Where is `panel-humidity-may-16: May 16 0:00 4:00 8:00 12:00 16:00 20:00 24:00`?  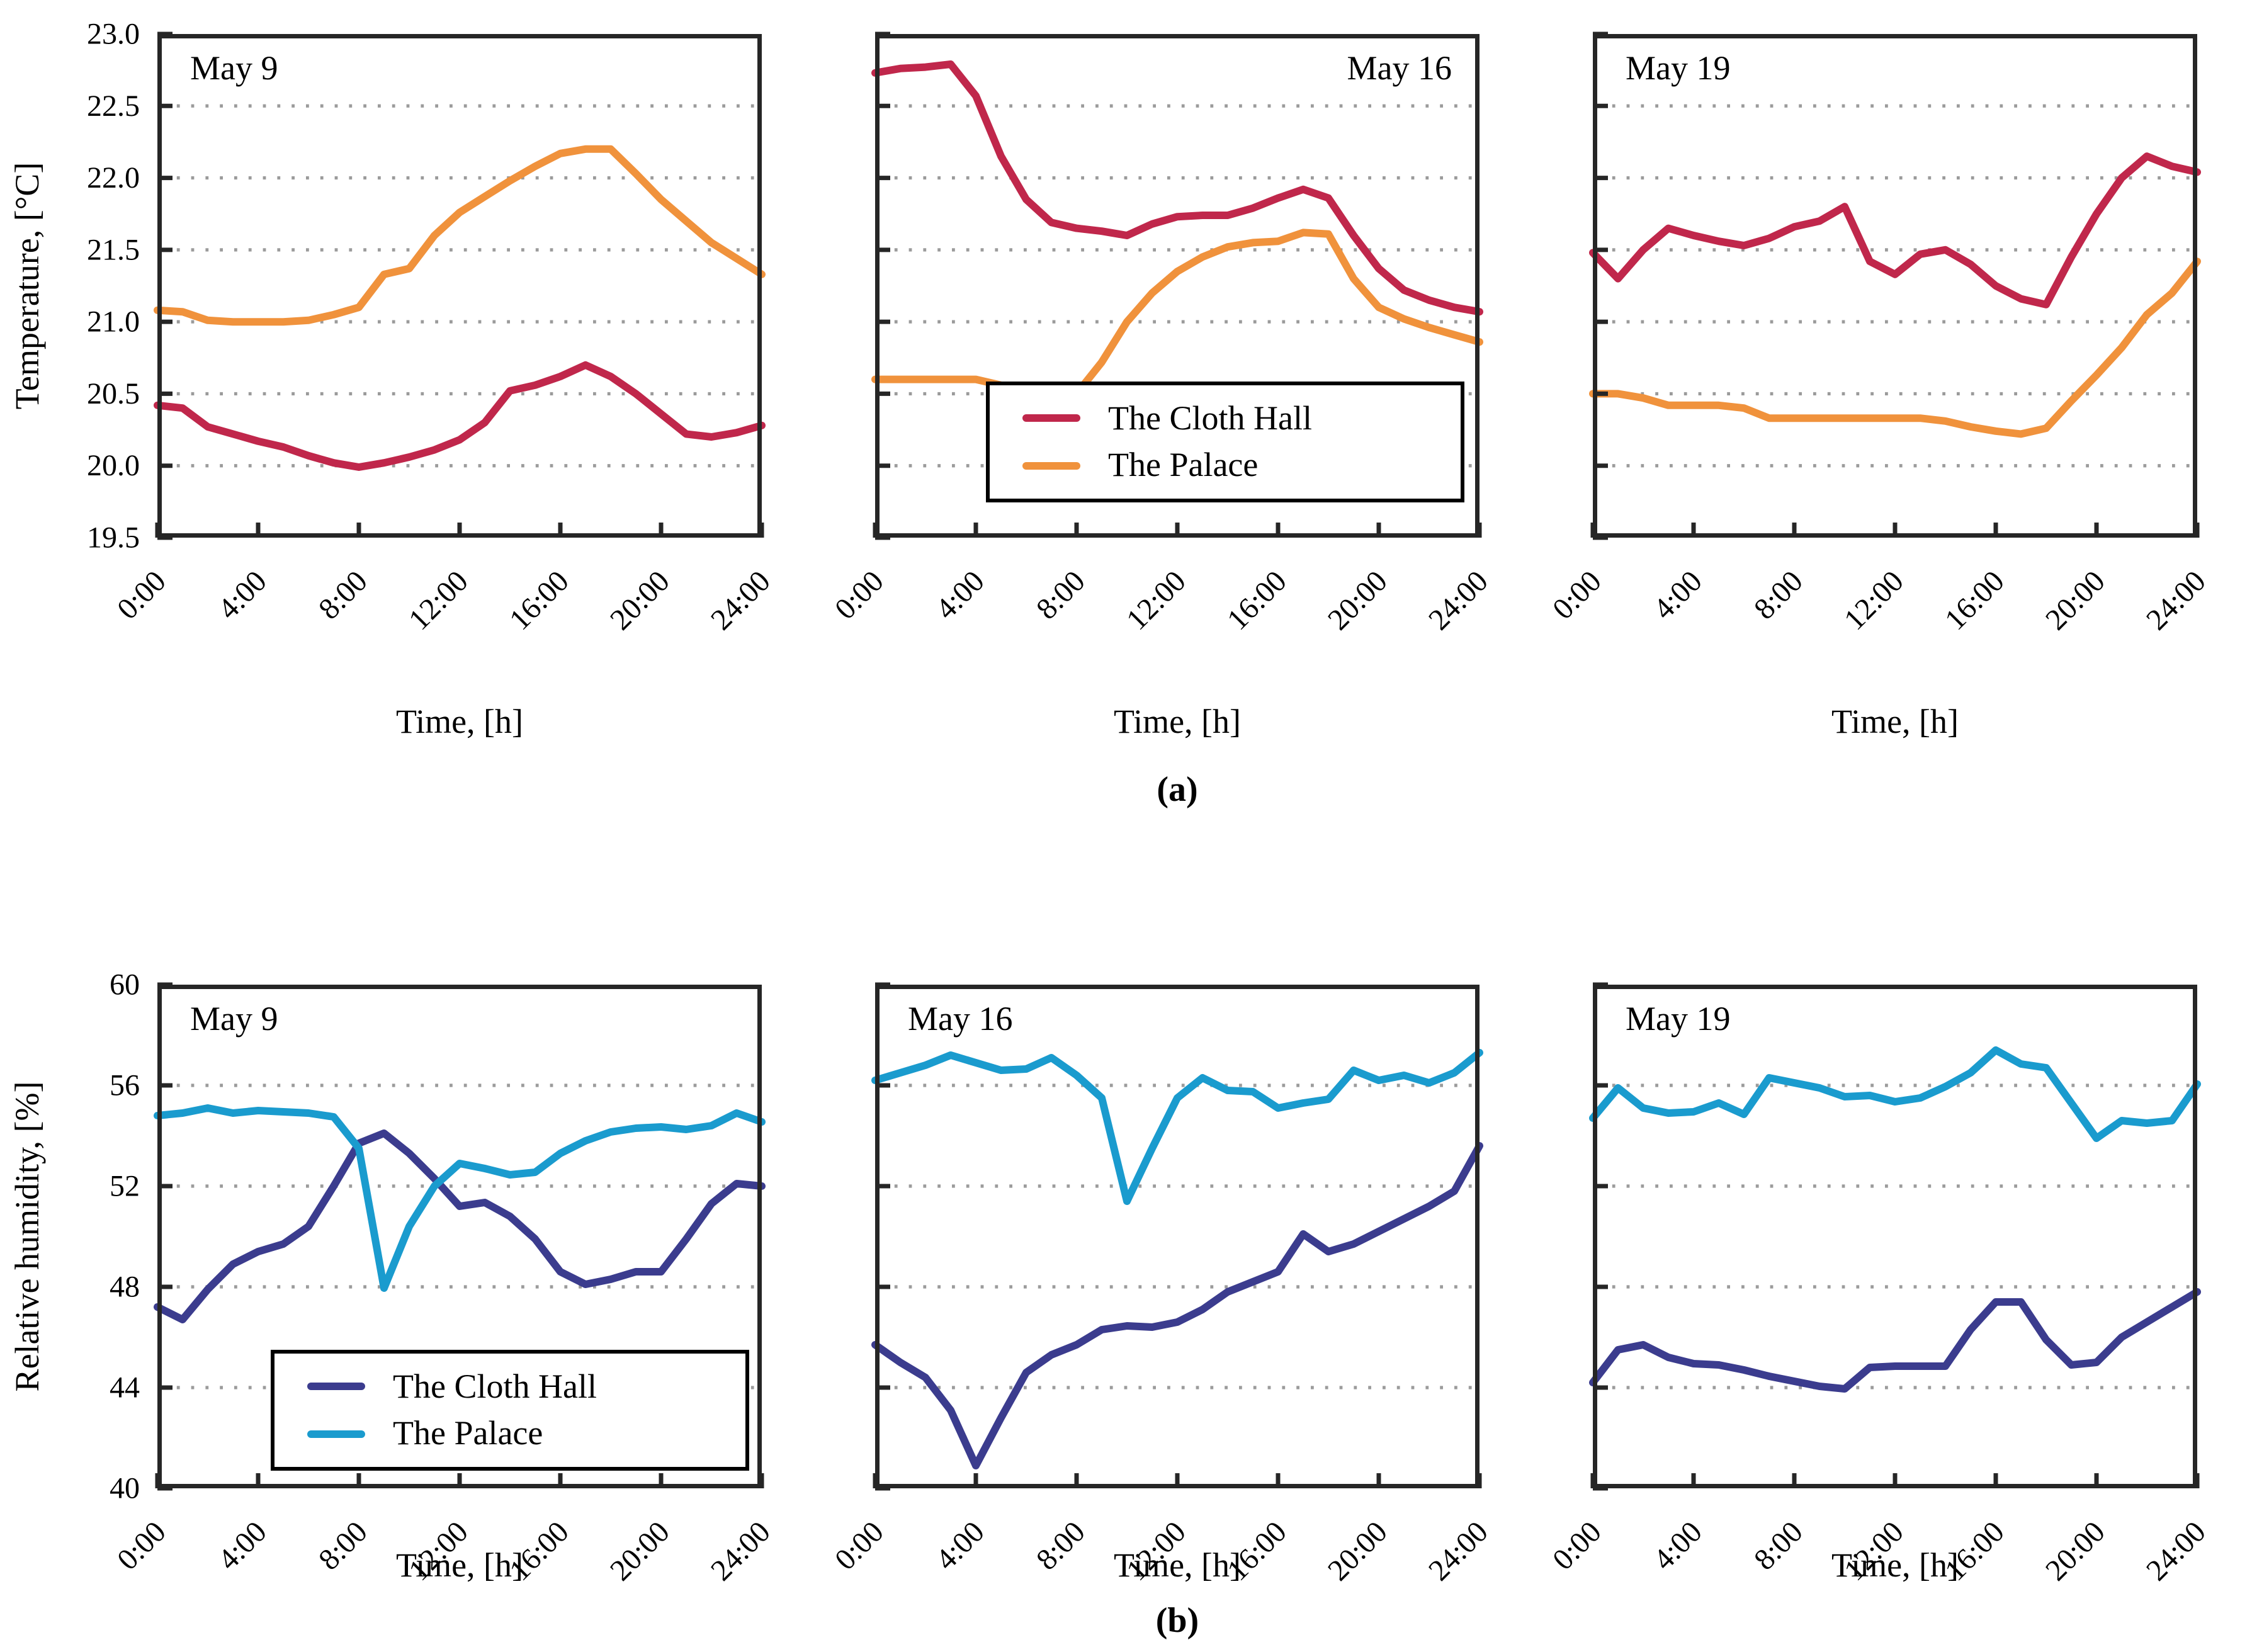 panel-humidity-may-16: May 16 0:00 4:00 8:00 12:00 16:00 20:00 24:00 is located at coordinates (1162, 1284).